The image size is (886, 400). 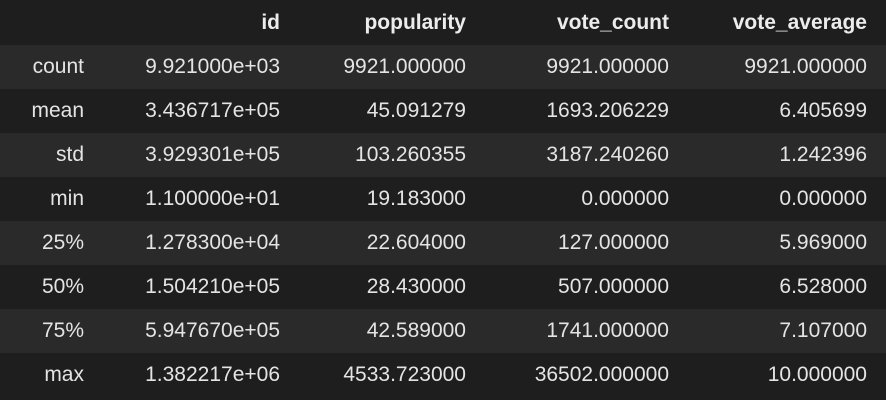 What do you see at coordinates (607, 110) in the screenshot?
I see `table-cell: 1693.206229` at bounding box center [607, 110].